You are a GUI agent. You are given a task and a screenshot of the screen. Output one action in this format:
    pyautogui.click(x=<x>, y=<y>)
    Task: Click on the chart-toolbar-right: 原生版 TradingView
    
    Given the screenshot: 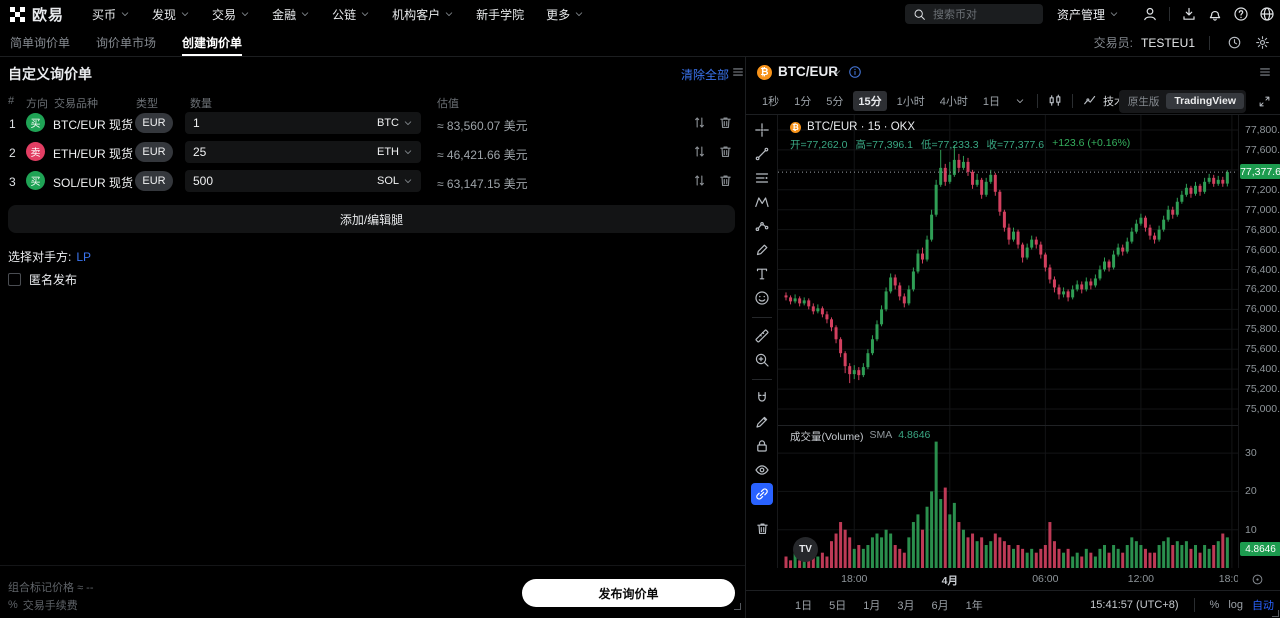 What is the action you would take?
    pyautogui.click(x=1196, y=101)
    